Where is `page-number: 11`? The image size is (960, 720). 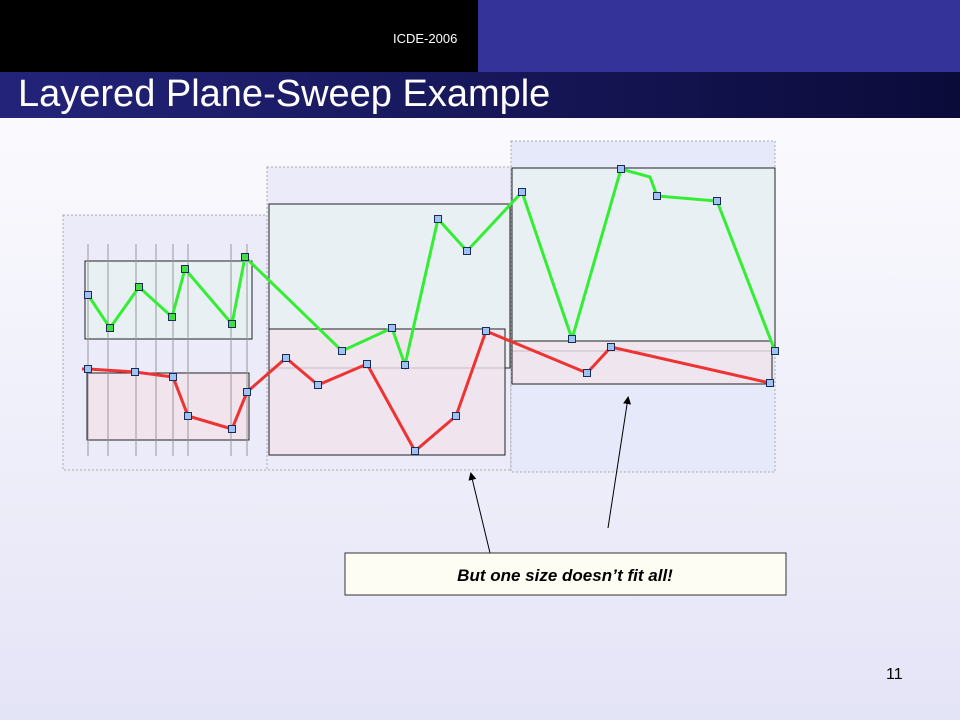 page-number: 11 is located at coordinates (894, 674).